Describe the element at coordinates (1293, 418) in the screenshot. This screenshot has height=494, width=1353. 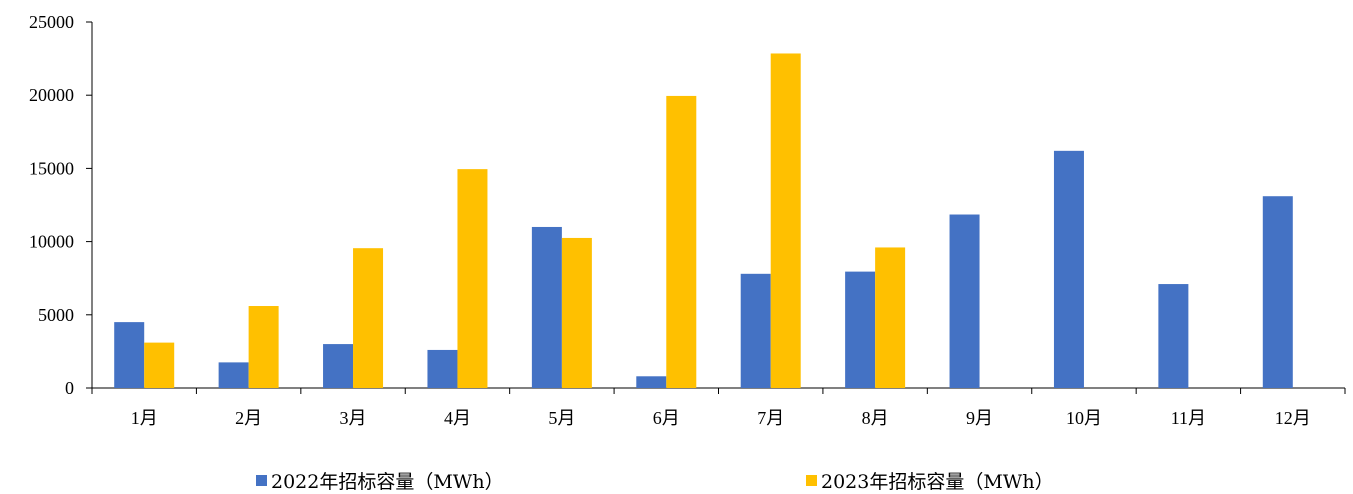
I see `x-tick-label: 12月` at that location.